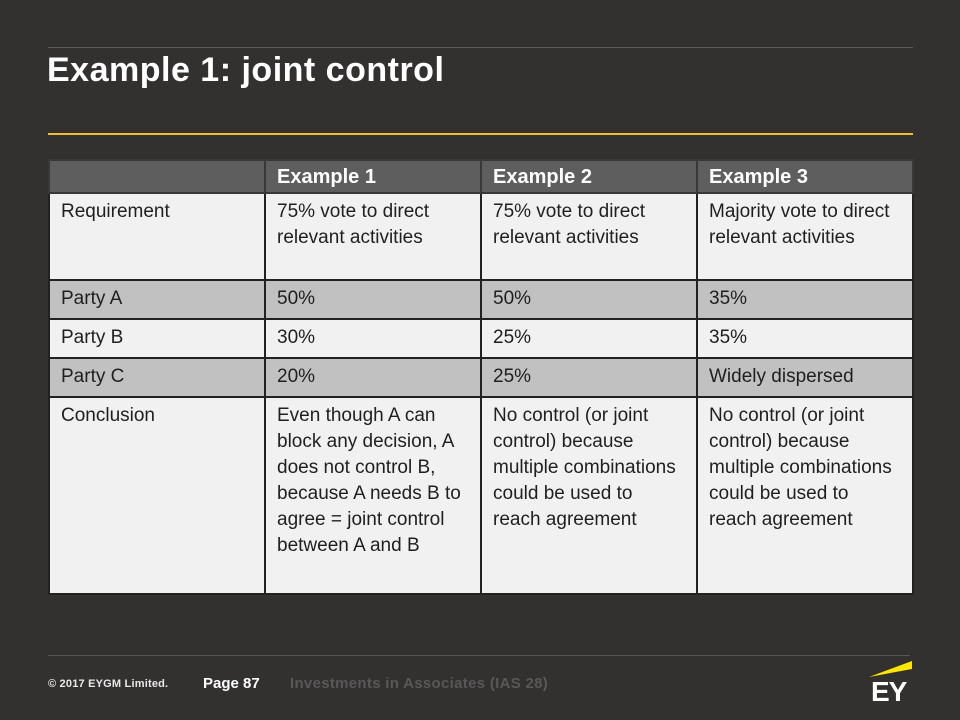  I want to click on footer-divider, so click(479, 655).